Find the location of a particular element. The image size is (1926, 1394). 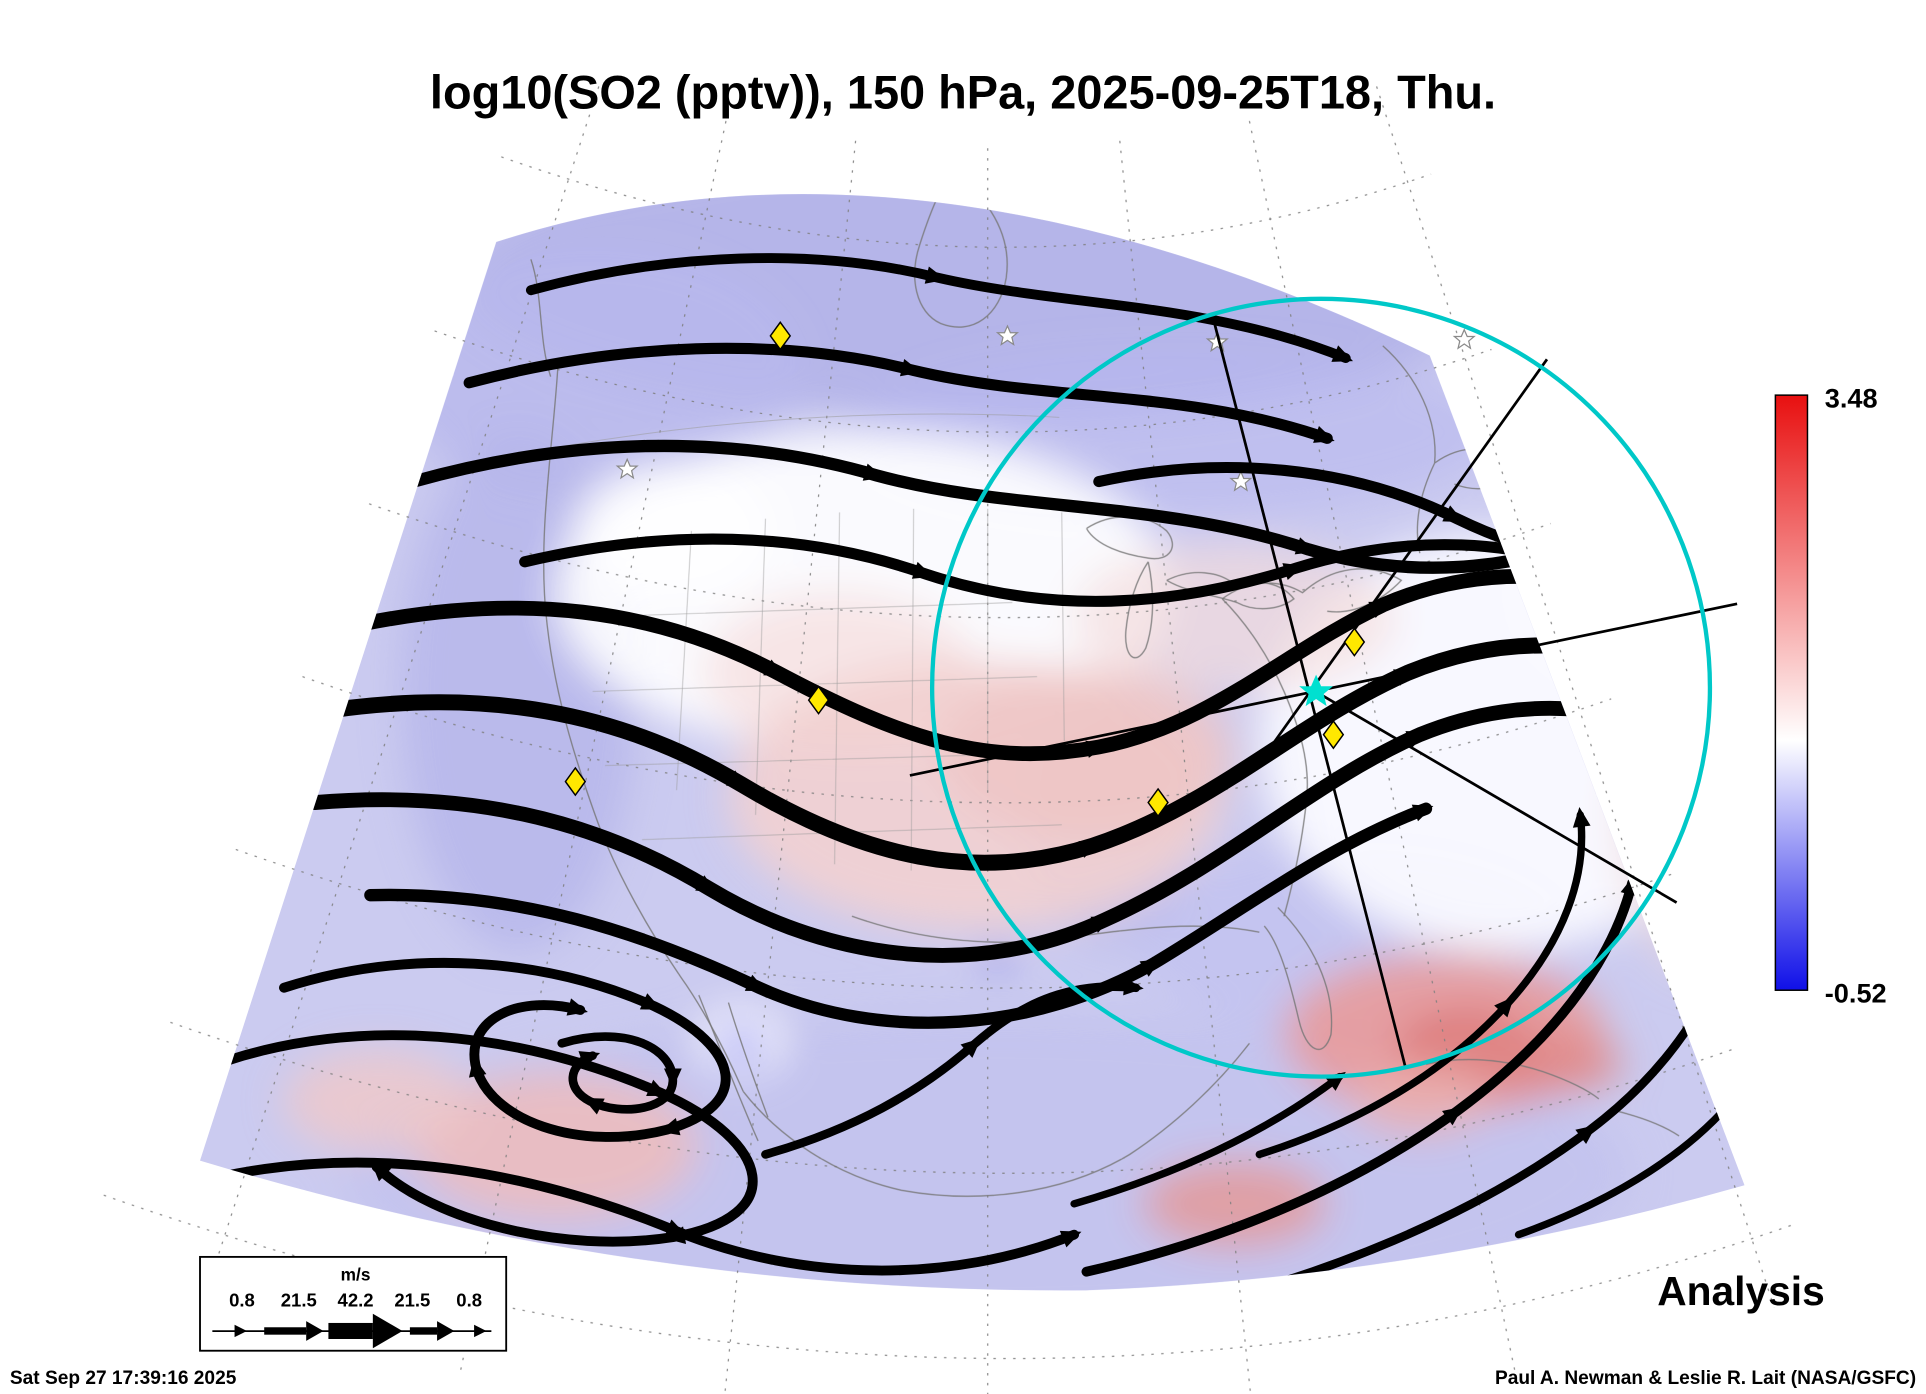

station-markers is located at coordinates (965, 569).